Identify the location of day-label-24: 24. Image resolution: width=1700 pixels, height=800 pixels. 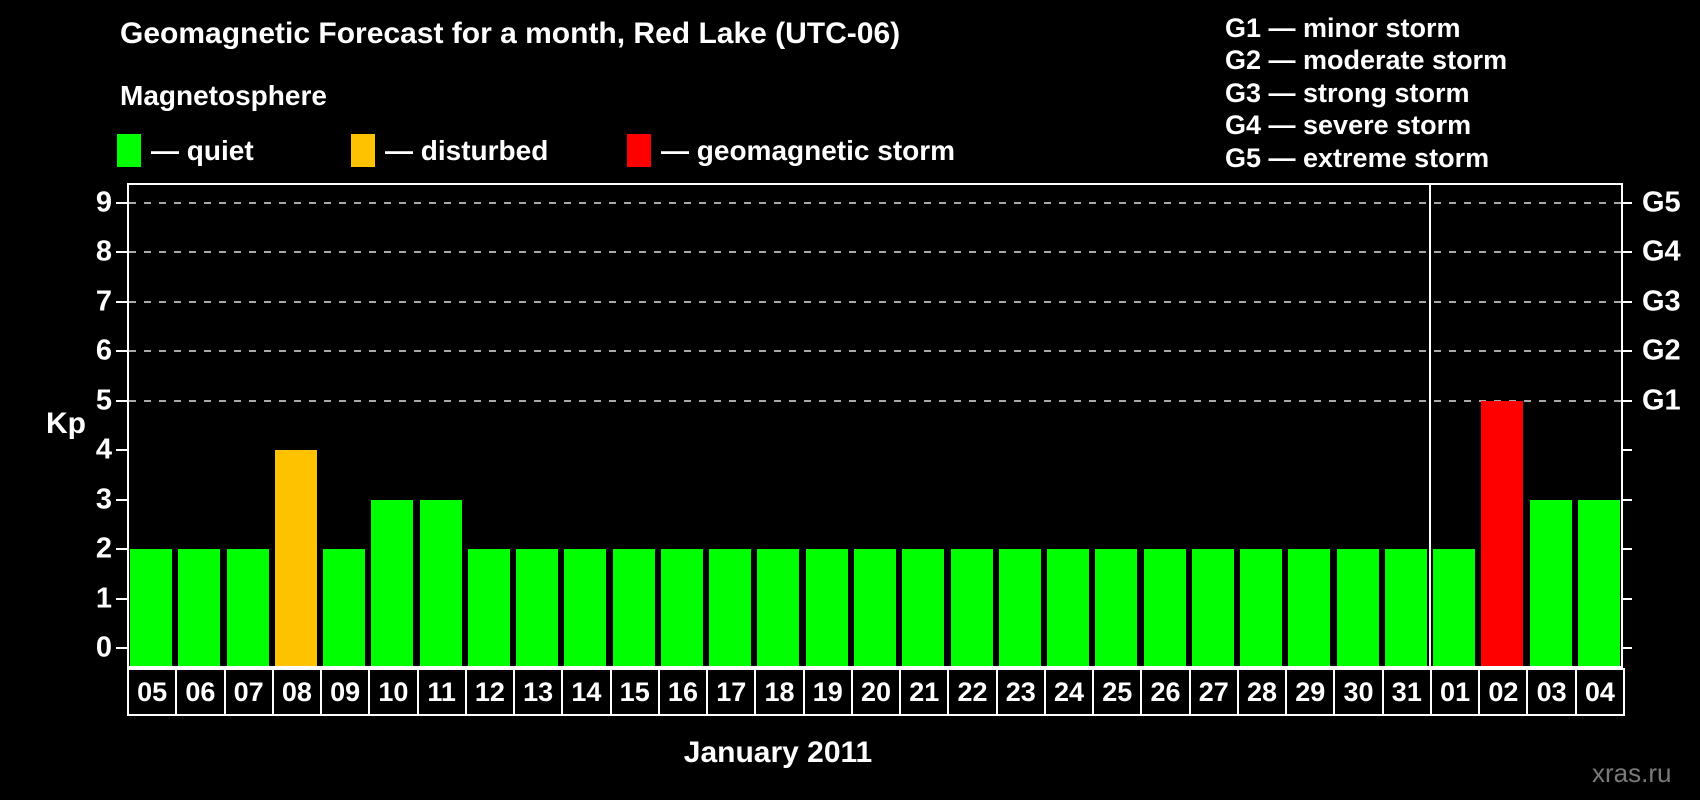
(1069, 692).